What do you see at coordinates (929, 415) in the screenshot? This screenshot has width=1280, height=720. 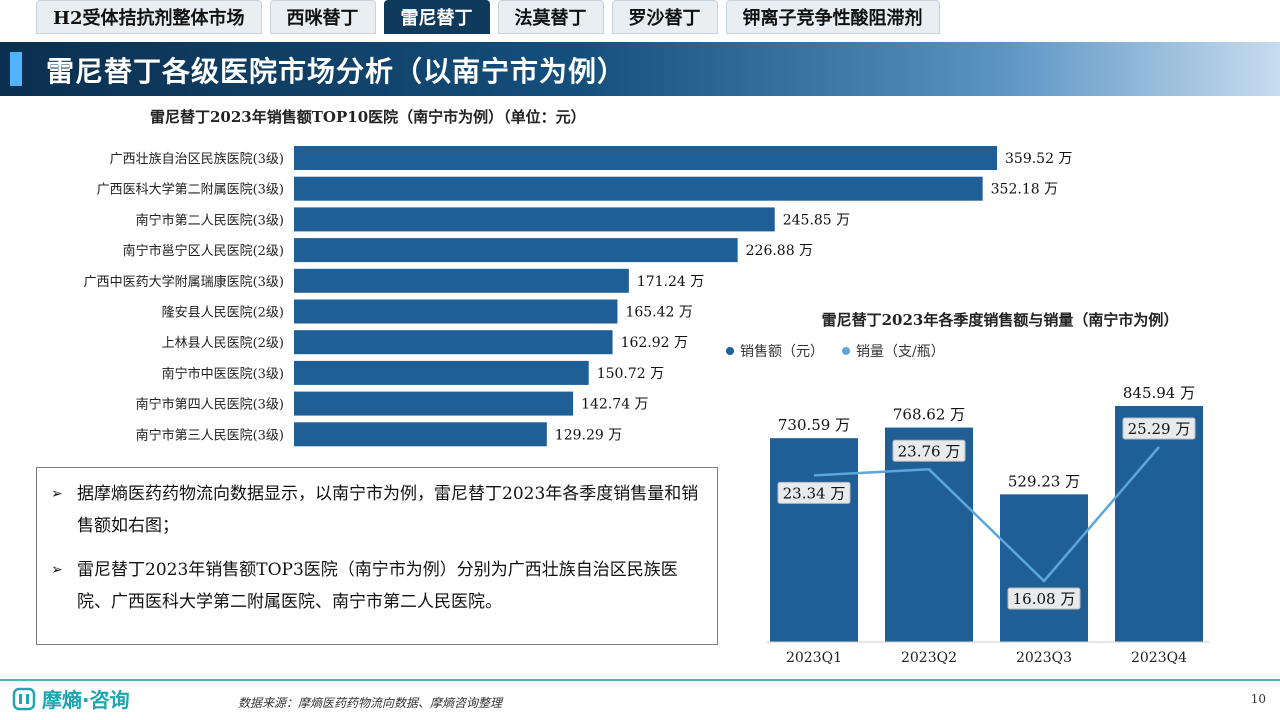 I see `quarter-sales-label: 768.62 万` at bounding box center [929, 415].